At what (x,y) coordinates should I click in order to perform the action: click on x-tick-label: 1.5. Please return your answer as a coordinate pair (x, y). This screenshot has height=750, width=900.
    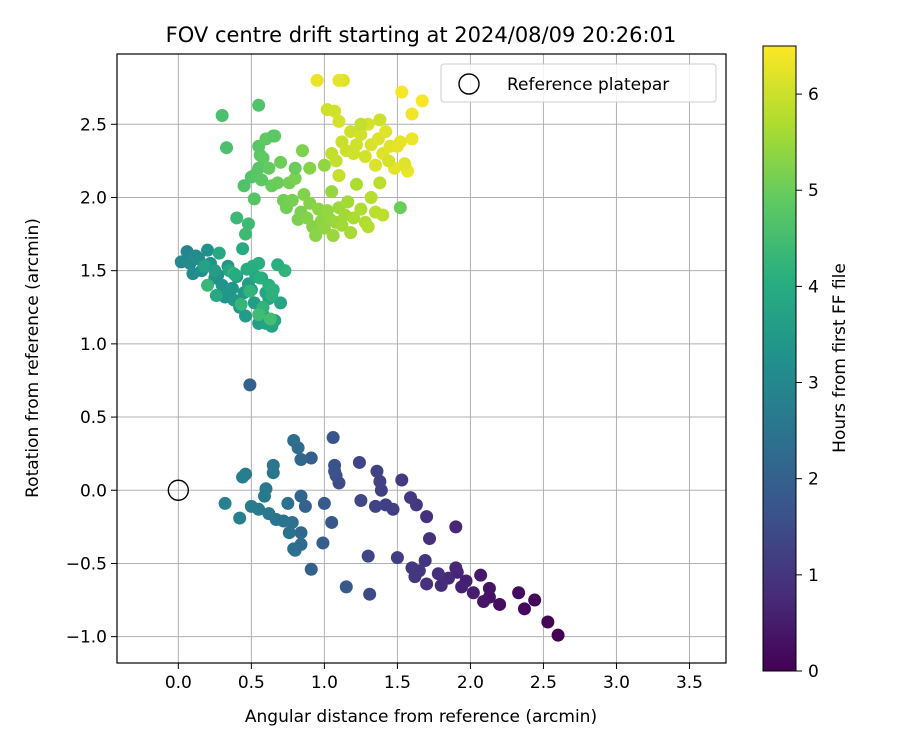
    Looking at the image, I should click on (397, 683).